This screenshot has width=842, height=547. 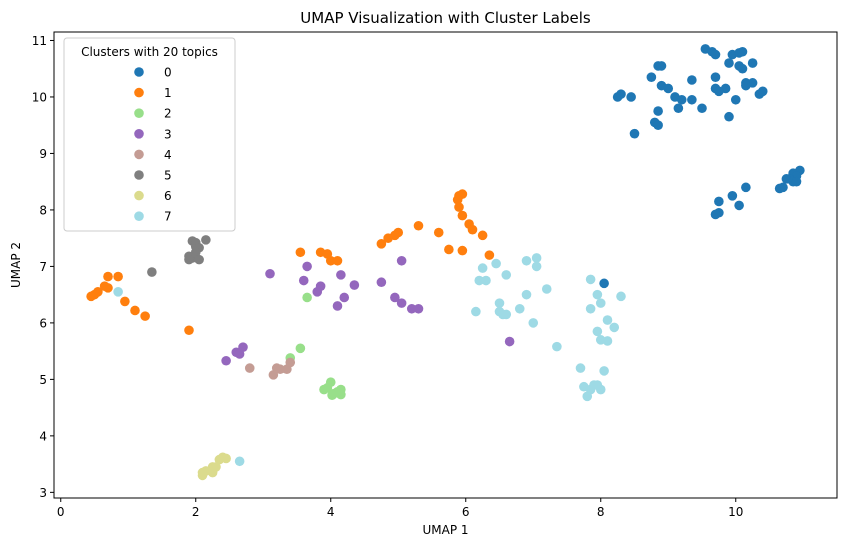 What do you see at coordinates (400, 508) in the screenshot?
I see `x-axis-ticks: 0 2 4 6 8 10` at bounding box center [400, 508].